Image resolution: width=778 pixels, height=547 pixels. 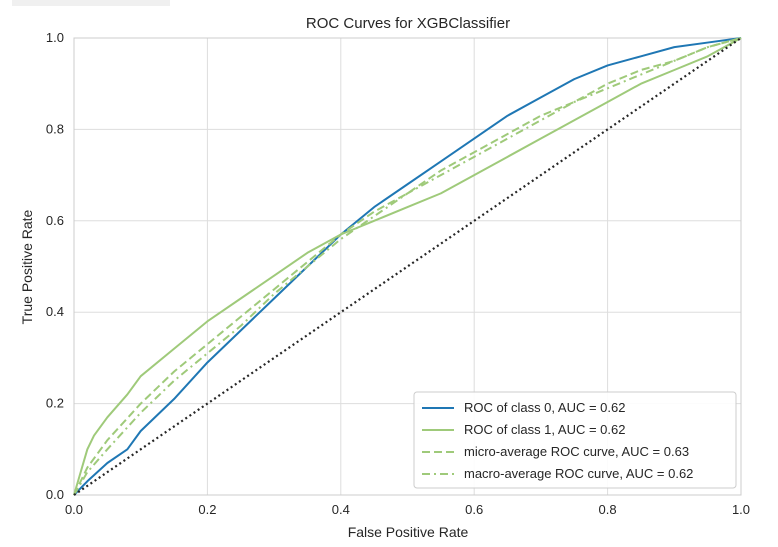 I want to click on y-tick-label: 0.2, so click(x=55, y=403).